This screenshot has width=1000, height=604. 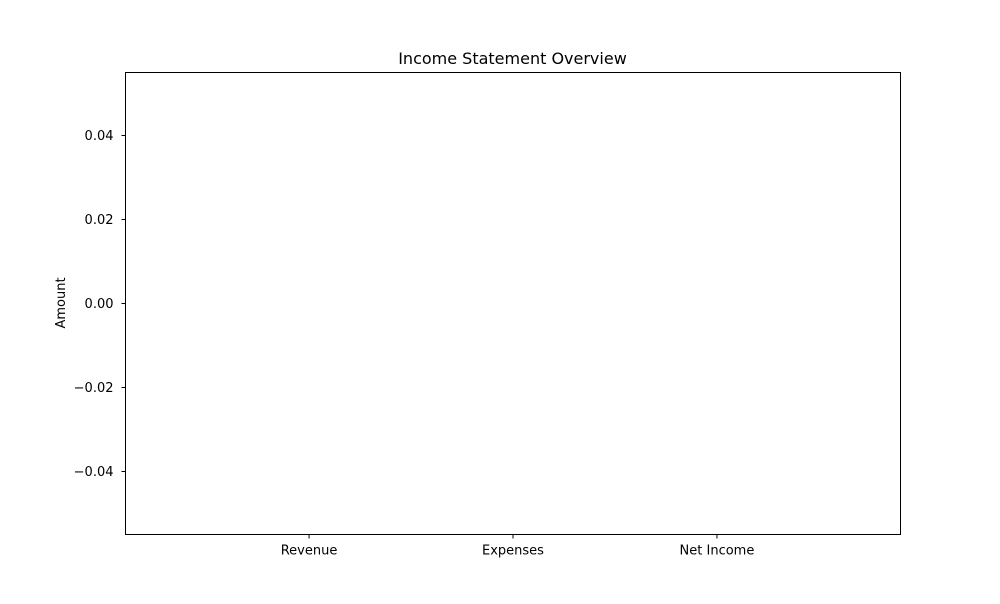 I want to click on y-tick-label: 0.00, so click(x=99, y=304).